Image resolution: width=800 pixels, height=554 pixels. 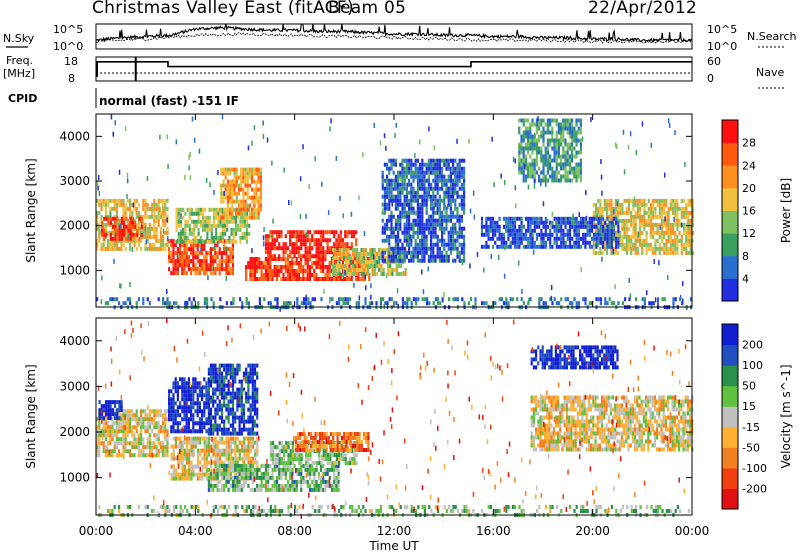 What do you see at coordinates (71, 61) in the screenshot?
I see `frequency-left-tick-top: 18` at bounding box center [71, 61].